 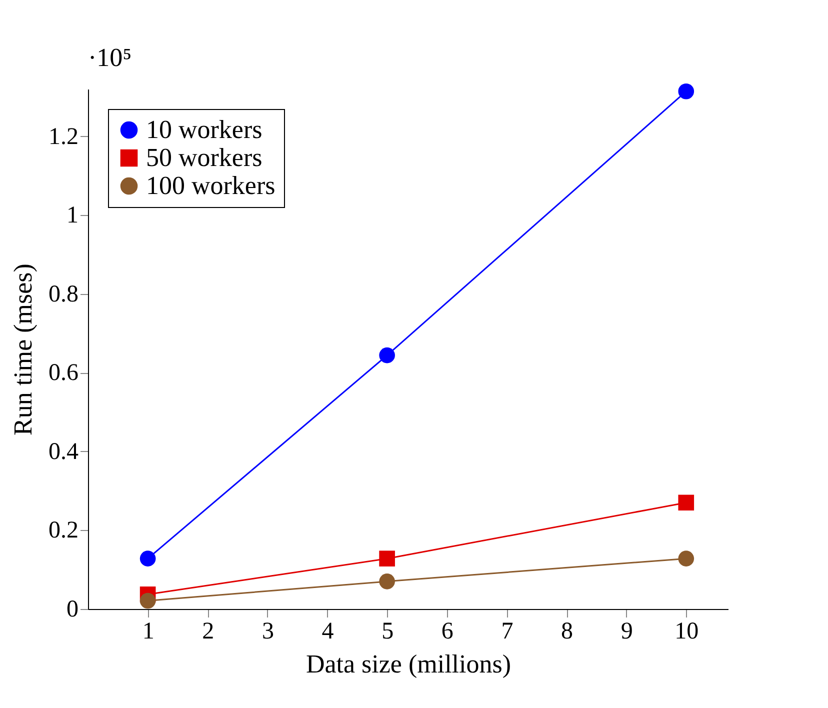 What do you see at coordinates (328, 631) in the screenshot?
I see `x-tick-label: 4` at bounding box center [328, 631].